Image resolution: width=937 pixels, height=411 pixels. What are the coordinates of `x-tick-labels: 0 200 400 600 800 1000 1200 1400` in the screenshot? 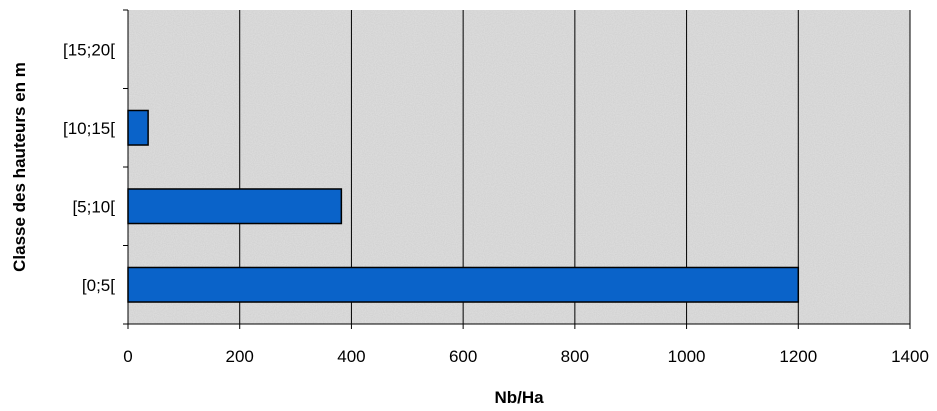 It's located at (526, 356).